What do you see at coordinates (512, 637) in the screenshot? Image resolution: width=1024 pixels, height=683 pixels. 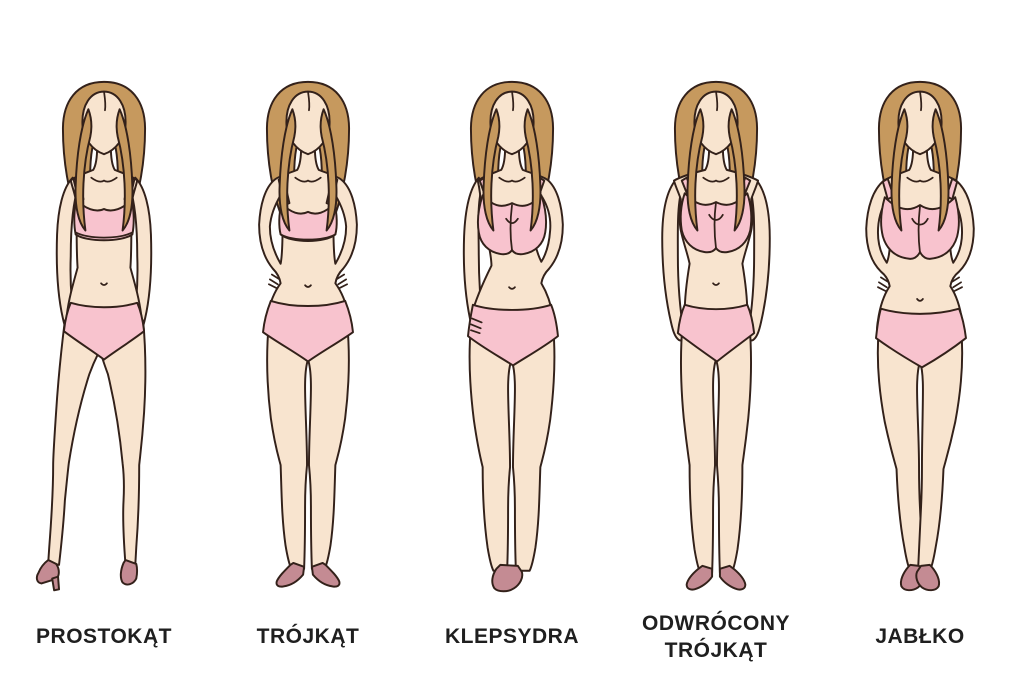 I see `body-type-label-hourglass: KLEPSYDRA` at bounding box center [512, 637].